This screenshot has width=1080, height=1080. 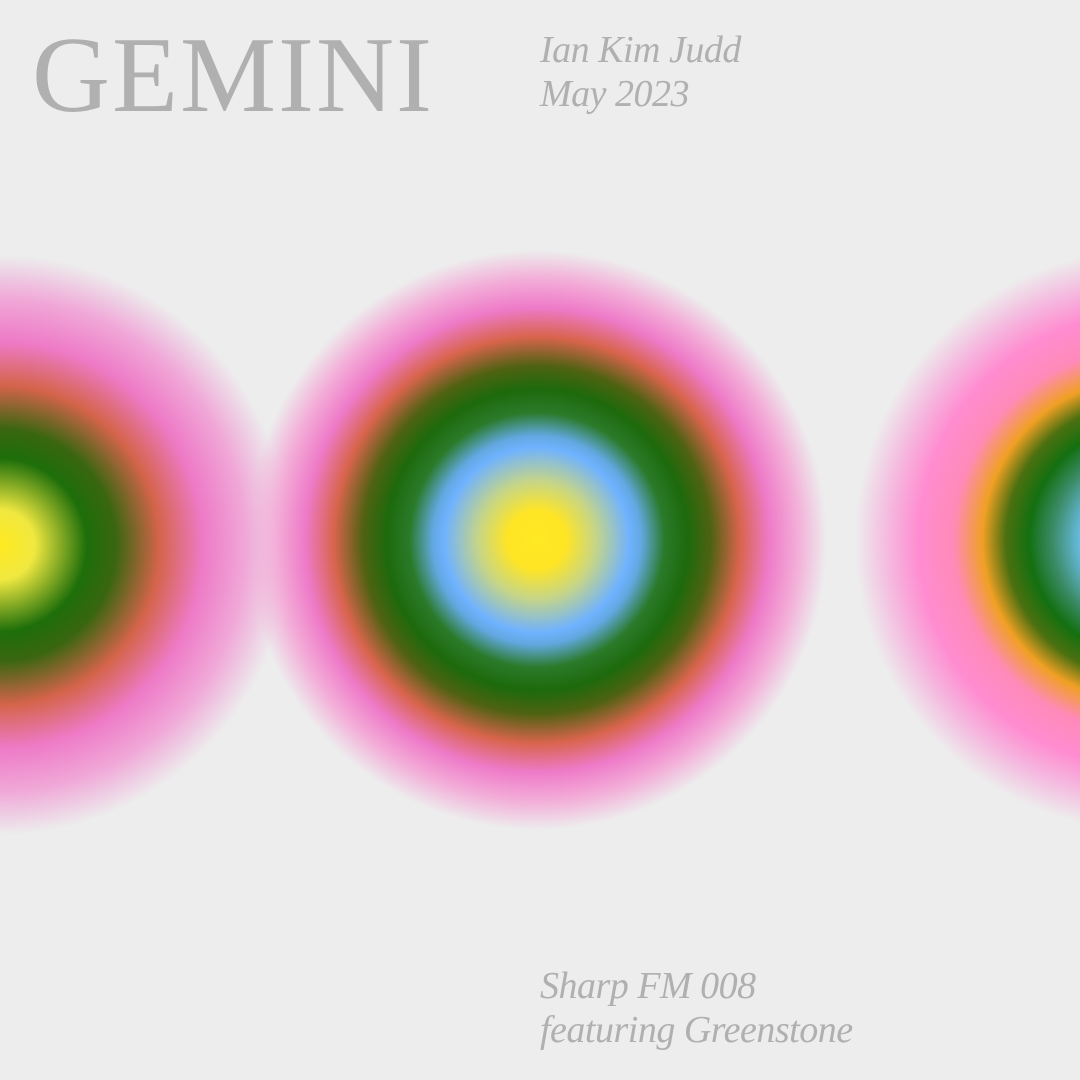 What do you see at coordinates (967, 540) in the screenshot?
I see `gradient-orb-right` at bounding box center [967, 540].